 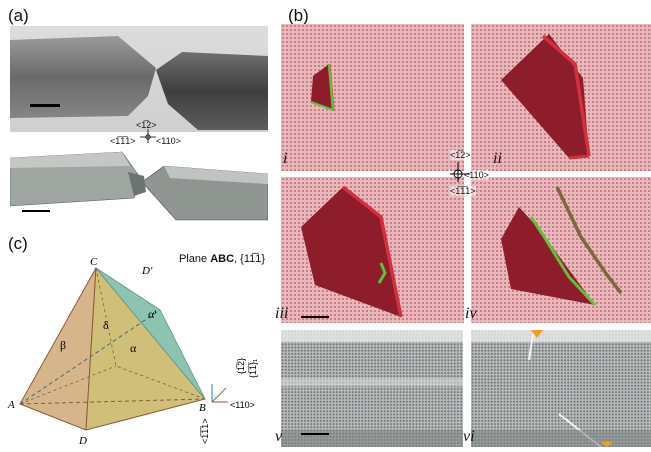 I want to click on orange-arrow-top-icon, so click(x=537, y=334).